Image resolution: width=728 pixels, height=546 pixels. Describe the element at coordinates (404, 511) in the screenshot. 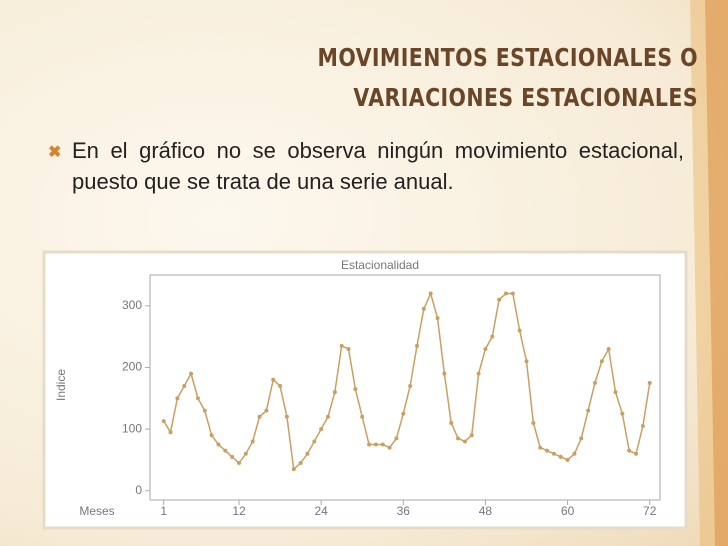

I see `x-tick-label: 36` at that location.